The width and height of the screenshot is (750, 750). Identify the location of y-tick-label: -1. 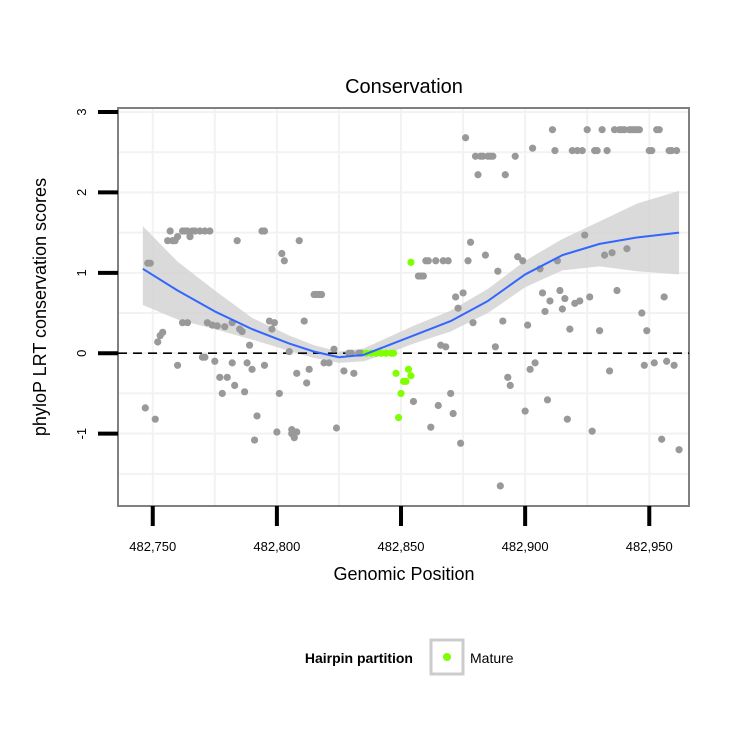
(81, 434).